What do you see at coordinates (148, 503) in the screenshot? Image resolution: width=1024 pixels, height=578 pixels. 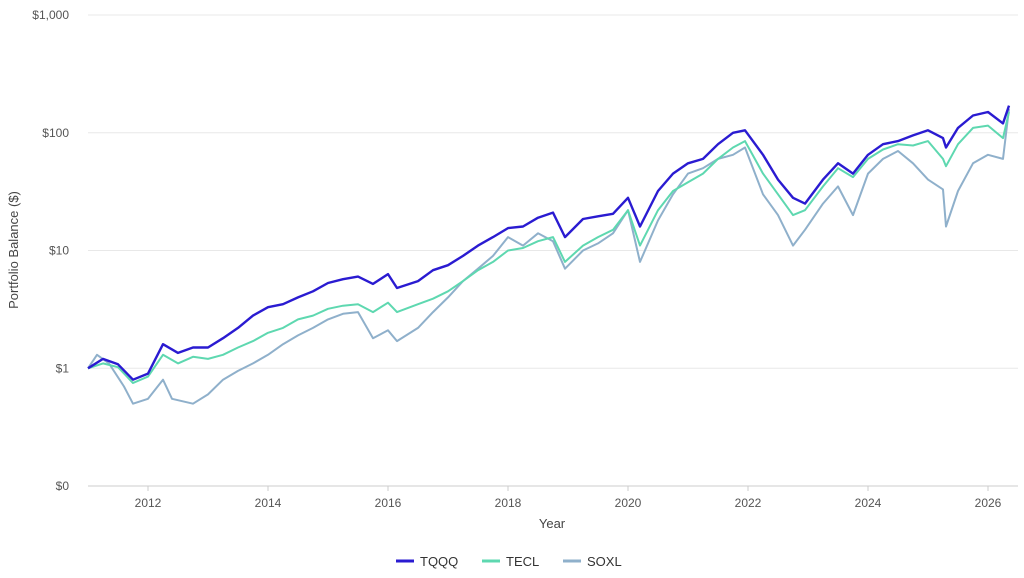 I see `x-tick-label: 2012` at bounding box center [148, 503].